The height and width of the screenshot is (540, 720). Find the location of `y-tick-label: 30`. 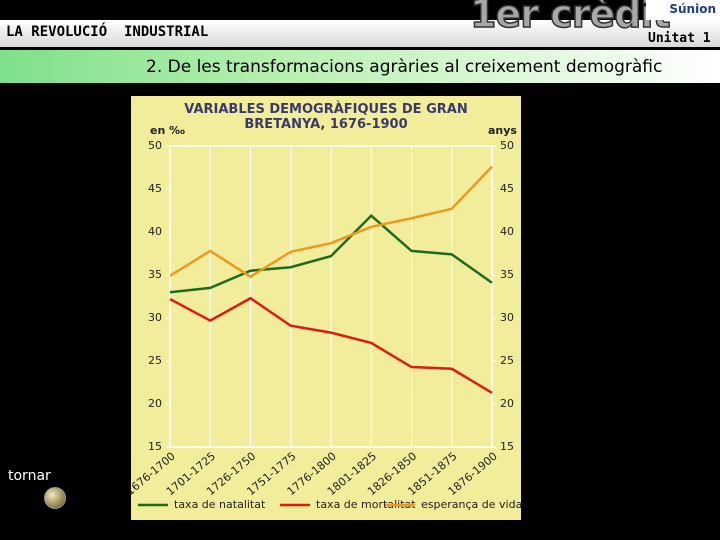

y-tick-label: 30 is located at coordinates (155, 317).